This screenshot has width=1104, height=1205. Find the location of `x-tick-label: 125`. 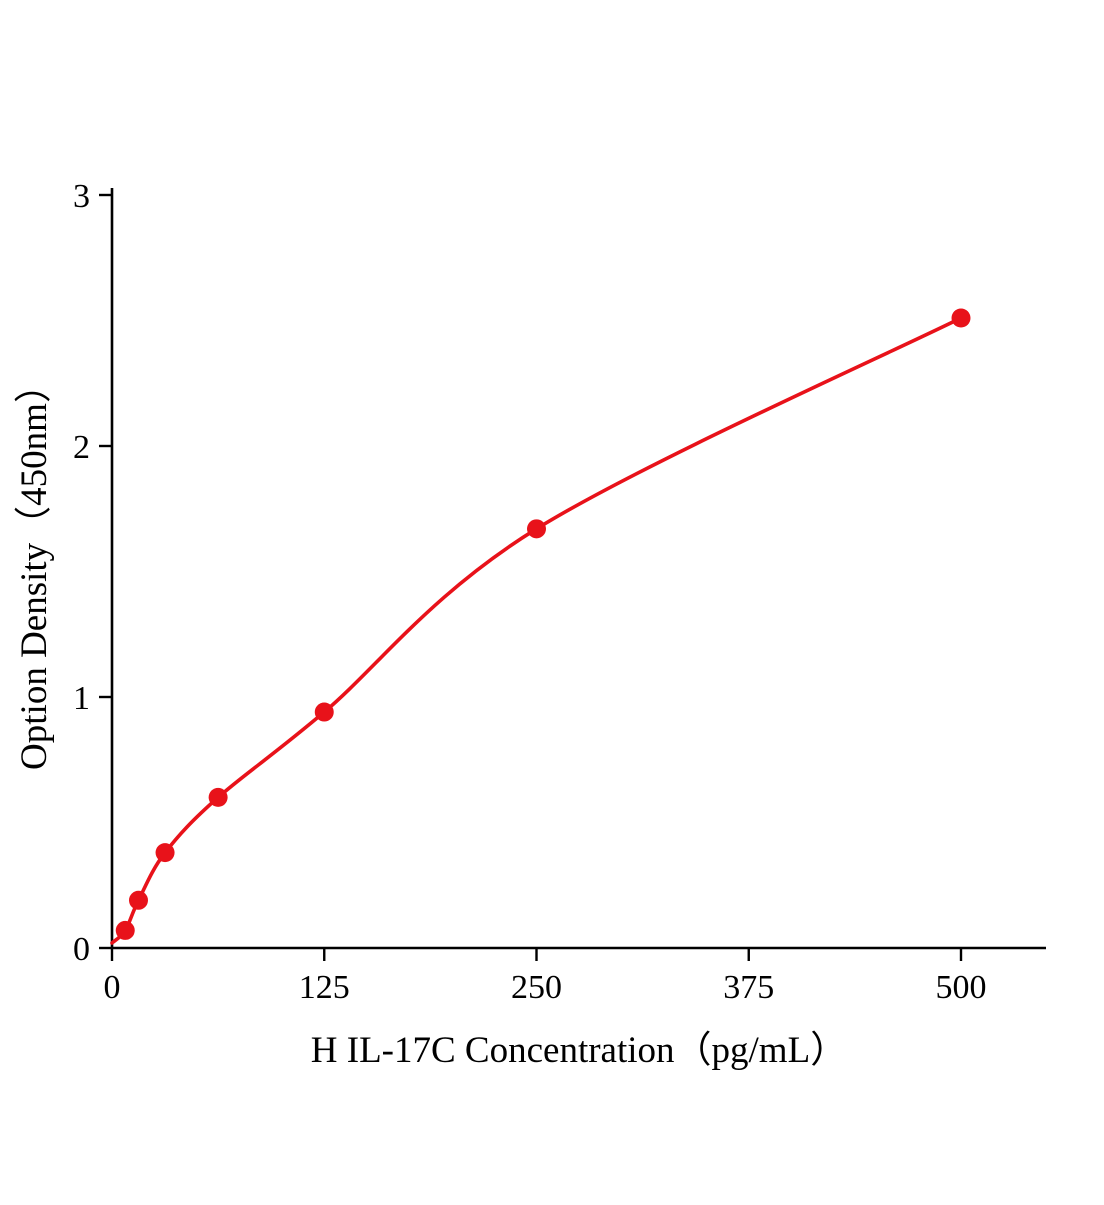

x-tick-label: 125 is located at coordinates (324, 987).